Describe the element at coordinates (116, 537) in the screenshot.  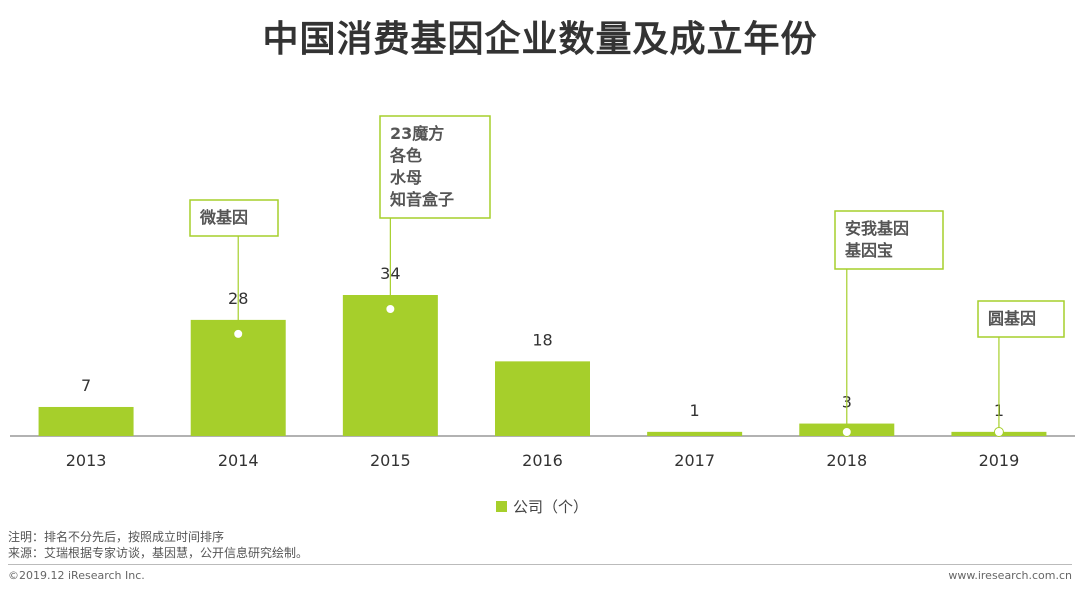
I see `note-line: 注明：排名不分先后，按照成立时间排序` at that location.